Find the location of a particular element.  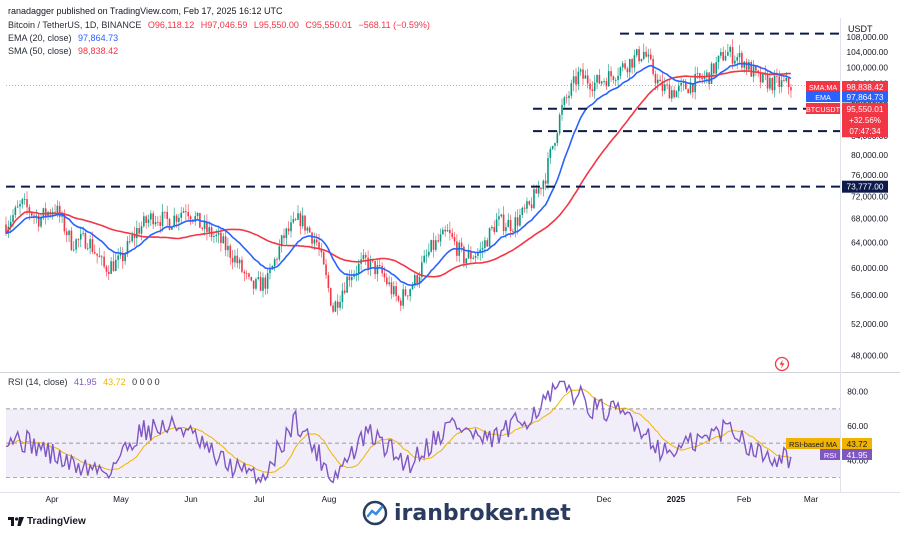

rsi-tag-name: RSI-based MA is located at coordinates (813, 444).